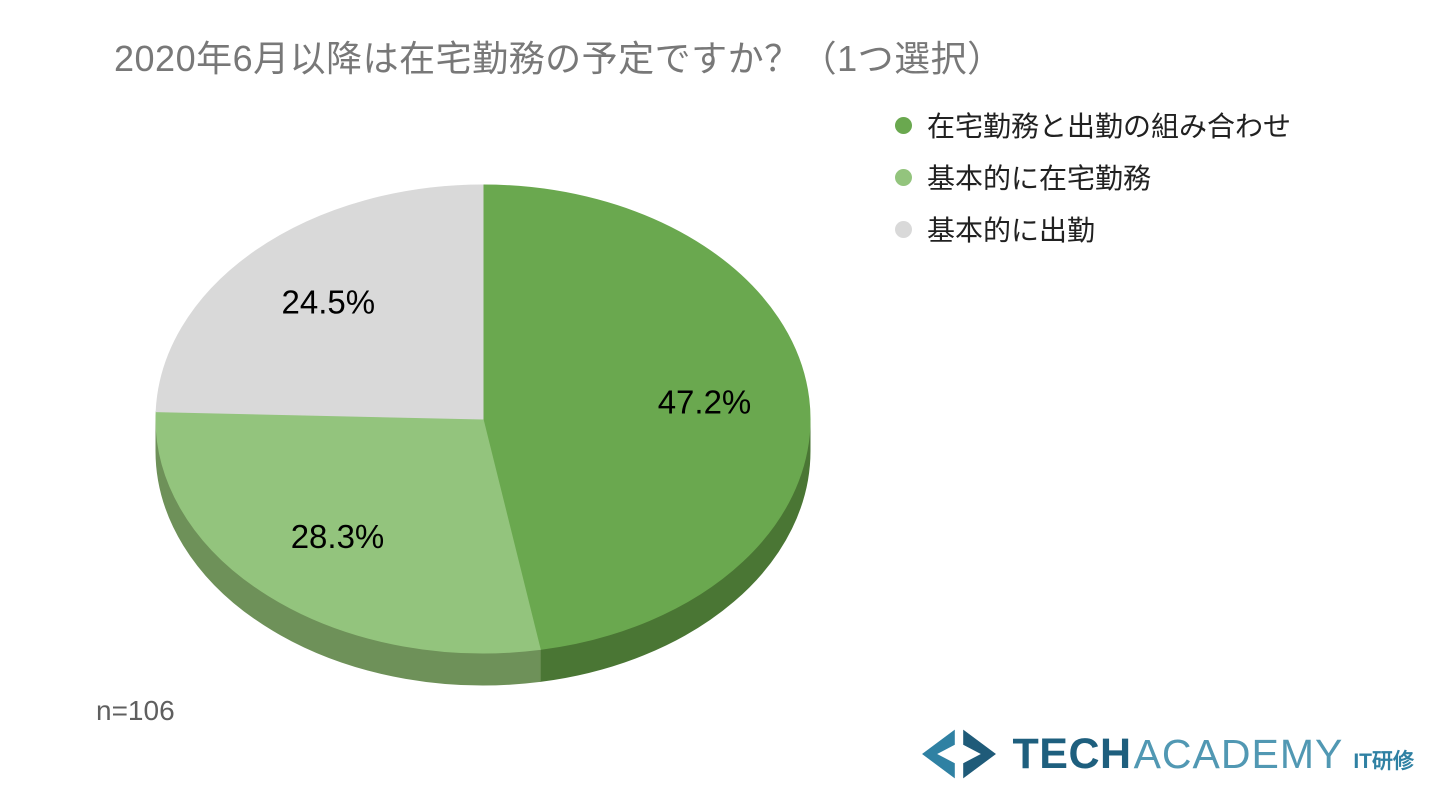 The image size is (1440, 810). I want to click on legend-item: 基本的に出勤, so click(1093, 229).